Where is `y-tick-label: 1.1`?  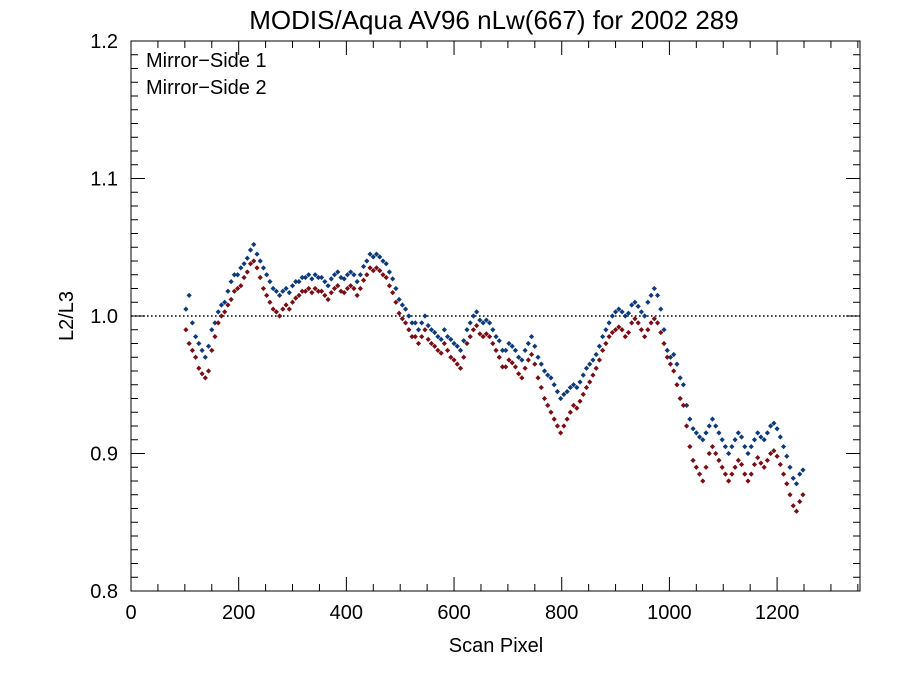
y-tick-label: 1.1 is located at coordinates (104, 180).